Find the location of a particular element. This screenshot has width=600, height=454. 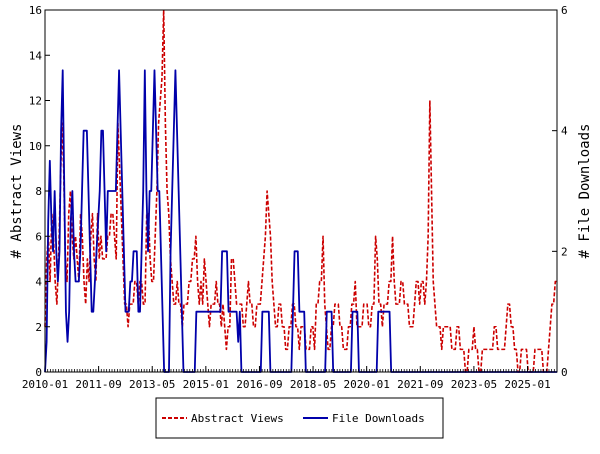

y-left-tick-label: 10 is located at coordinates (35, 146).